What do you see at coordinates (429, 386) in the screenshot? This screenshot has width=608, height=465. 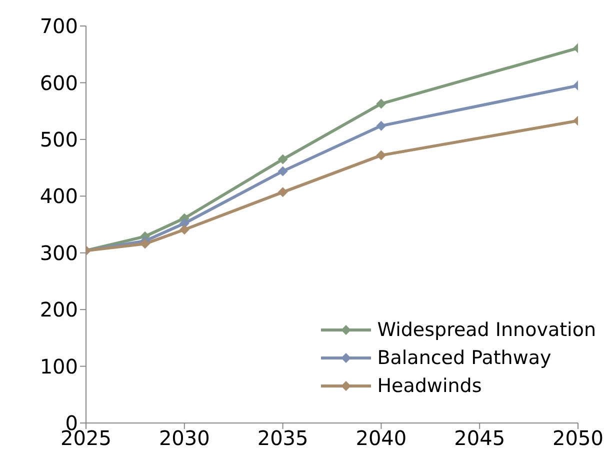 I see `legend-label: Headwinds` at bounding box center [429, 386].